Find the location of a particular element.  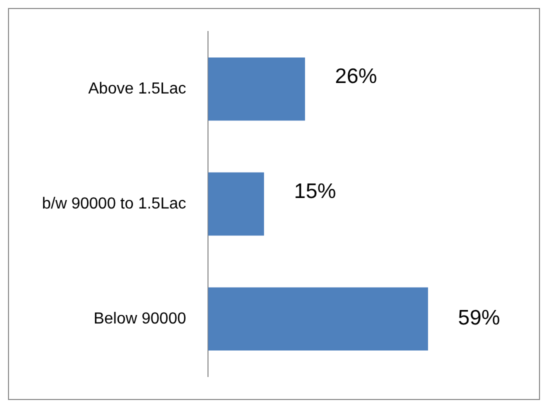

data-label: 15% is located at coordinates (315, 191).